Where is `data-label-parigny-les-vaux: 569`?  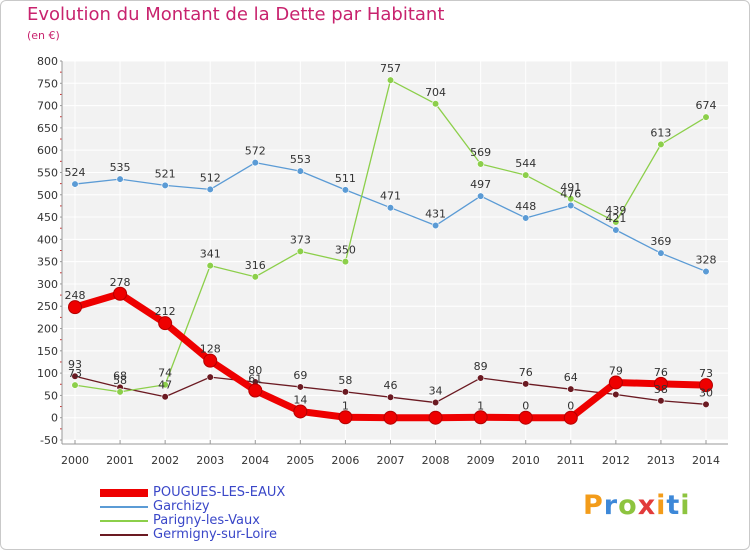 data-label-parigny-les-vaux: 569 is located at coordinates (480, 152).